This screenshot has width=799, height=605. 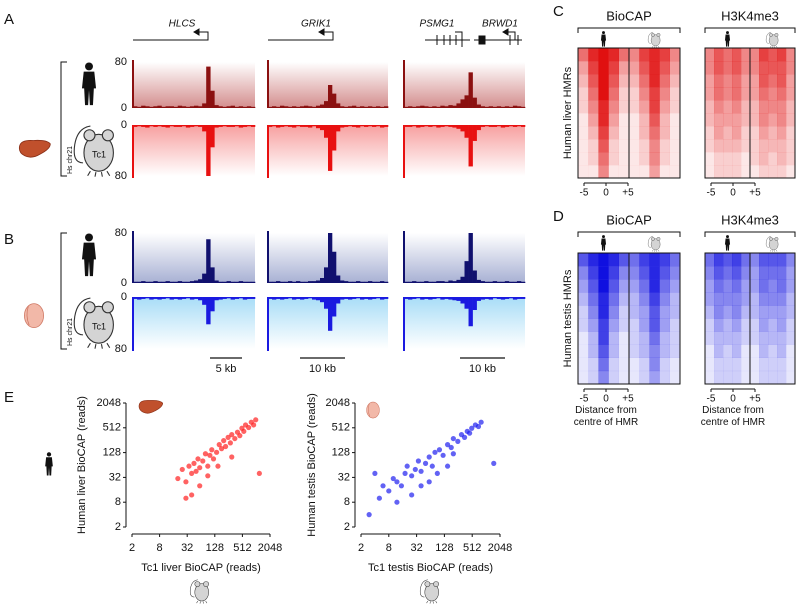 I want to click on y-axis-label: Human testis BioCAP (reads), so click(x=312, y=464).